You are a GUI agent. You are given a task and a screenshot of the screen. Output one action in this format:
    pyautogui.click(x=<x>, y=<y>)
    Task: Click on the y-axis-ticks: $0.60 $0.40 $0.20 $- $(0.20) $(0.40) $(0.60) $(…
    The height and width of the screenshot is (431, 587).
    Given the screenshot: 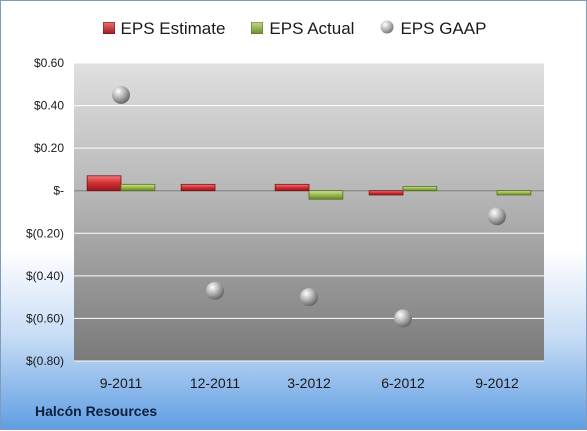 What is the action you would take?
    pyautogui.click(x=45, y=212)
    